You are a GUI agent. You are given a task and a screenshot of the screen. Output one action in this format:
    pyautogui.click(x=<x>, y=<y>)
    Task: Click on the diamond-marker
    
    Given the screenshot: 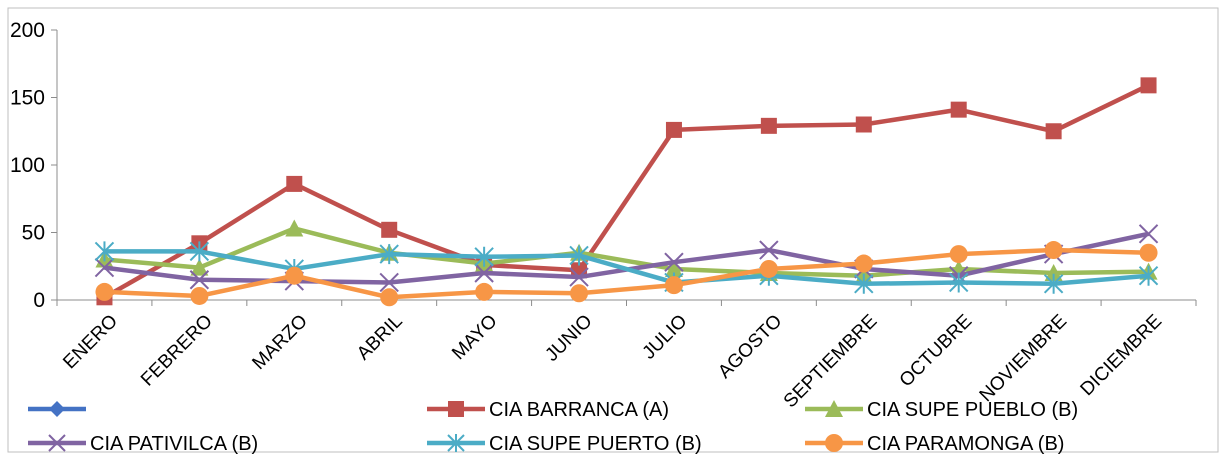 What is the action you would take?
    pyautogui.click(x=57, y=409)
    